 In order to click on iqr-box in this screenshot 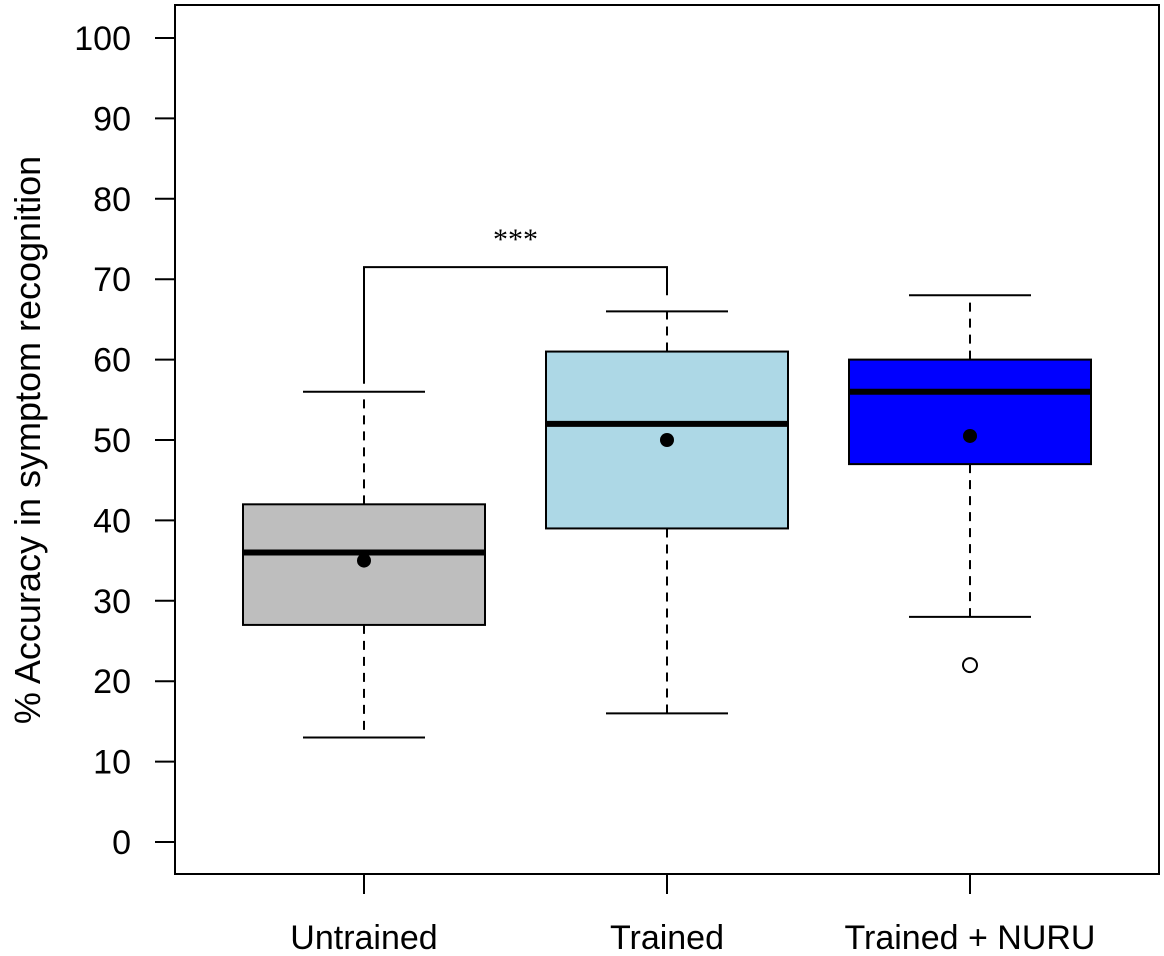, I will do `click(970, 412)`.